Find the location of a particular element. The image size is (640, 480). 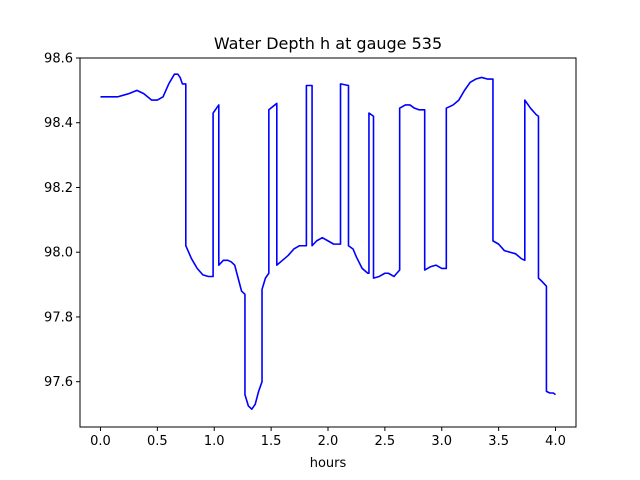

x-axis-ticks: 0.0 0.5 1.0 1.5 2.0 2.5 3.0 3.5 4.0 is located at coordinates (328, 438).